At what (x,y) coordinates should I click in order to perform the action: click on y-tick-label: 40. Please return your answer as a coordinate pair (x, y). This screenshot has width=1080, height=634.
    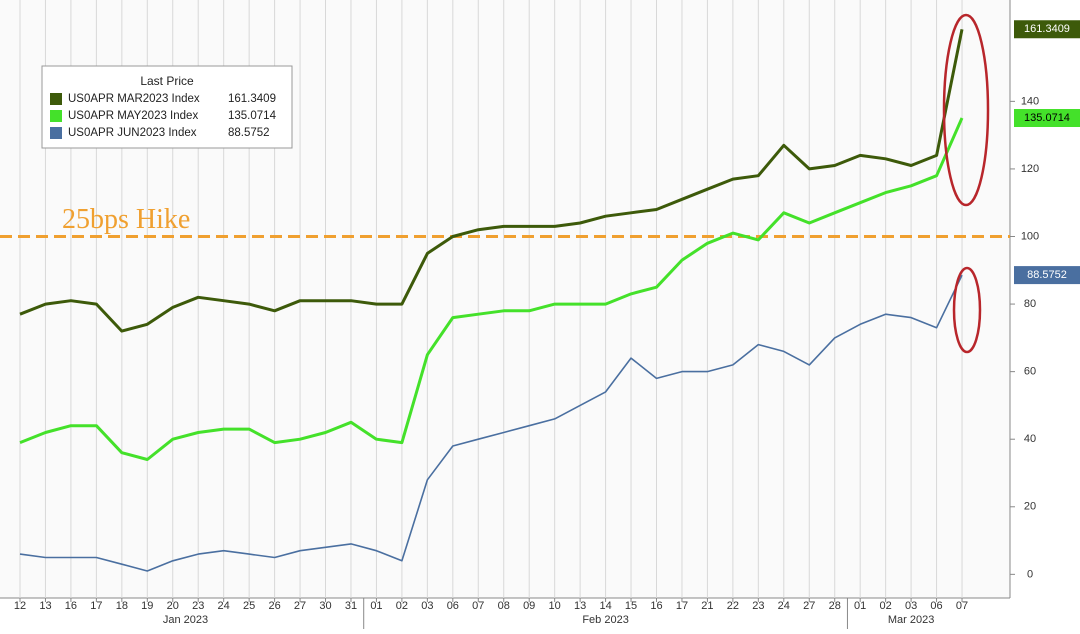
    Looking at the image, I should click on (1030, 439).